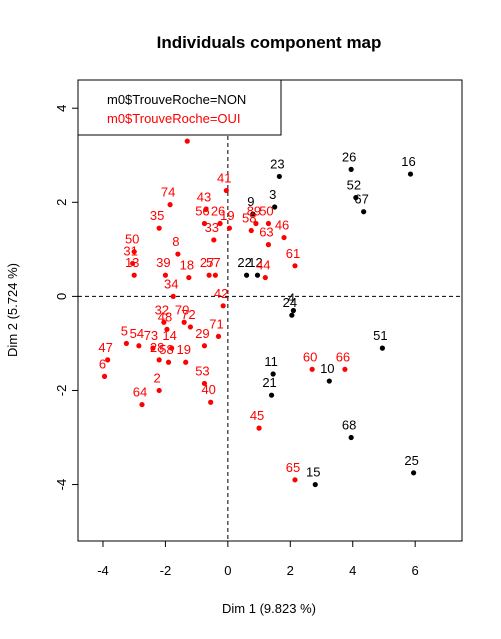 The image size is (501, 639). Describe the element at coordinates (105, 347) in the screenshot. I see `point-label: 47` at that location.